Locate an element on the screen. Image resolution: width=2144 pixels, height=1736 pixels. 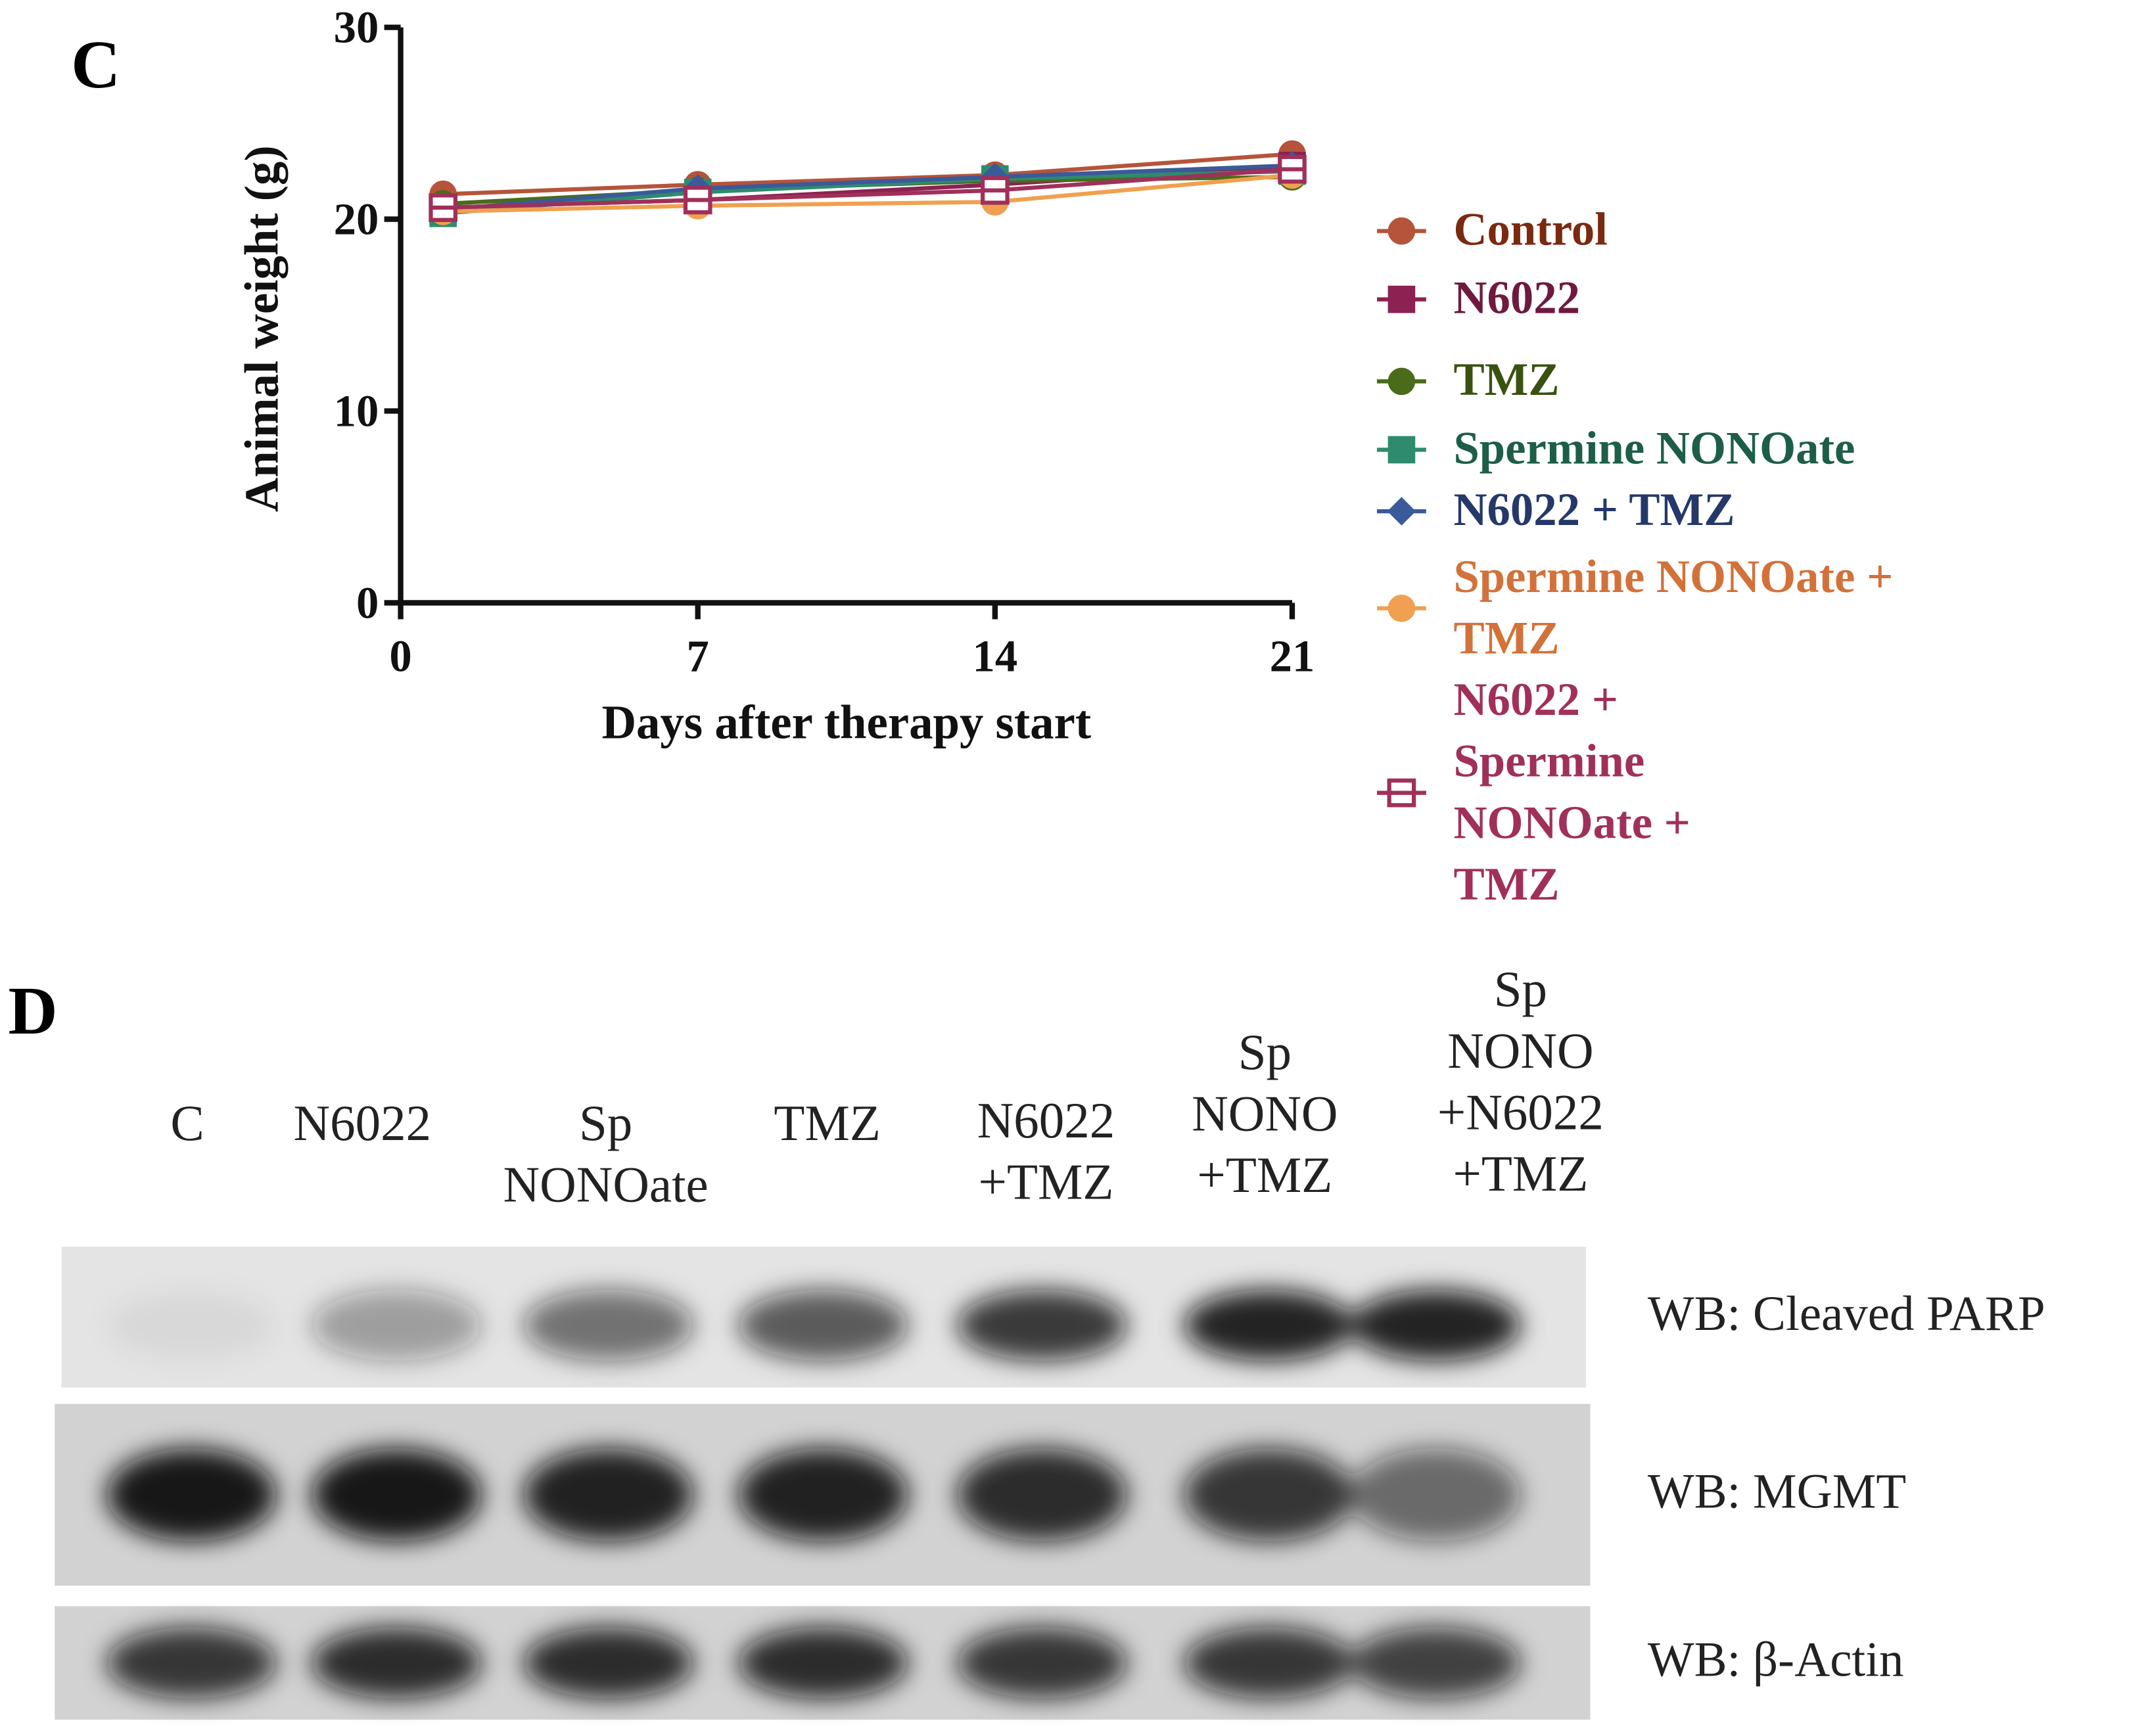
y-tick-label: 30 is located at coordinates (356, 27).